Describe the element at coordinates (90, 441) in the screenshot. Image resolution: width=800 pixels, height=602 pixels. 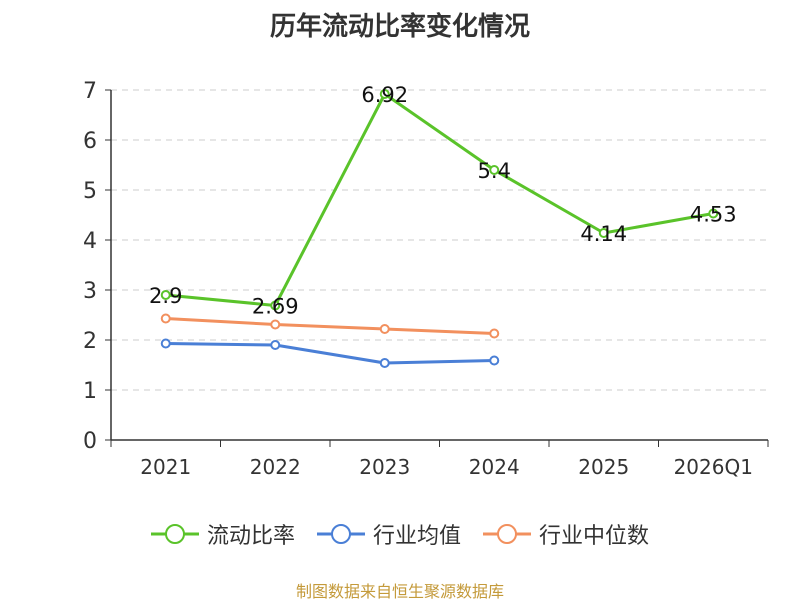
I see `y-tick-label: 0` at that location.